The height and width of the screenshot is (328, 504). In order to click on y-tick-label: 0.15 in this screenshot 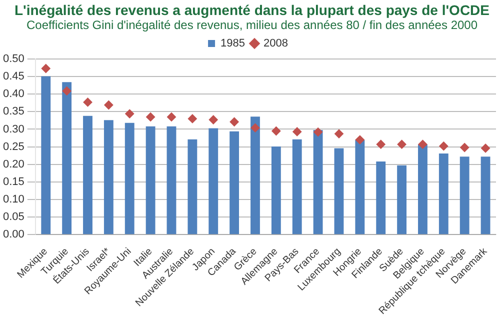, I will do `click(13, 182)`.